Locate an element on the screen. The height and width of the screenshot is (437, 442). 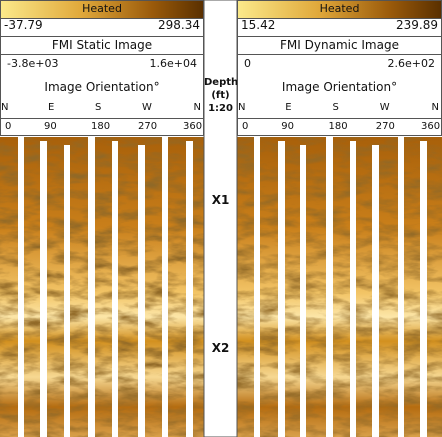
scale-min: 0 is located at coordinates (247, 63).